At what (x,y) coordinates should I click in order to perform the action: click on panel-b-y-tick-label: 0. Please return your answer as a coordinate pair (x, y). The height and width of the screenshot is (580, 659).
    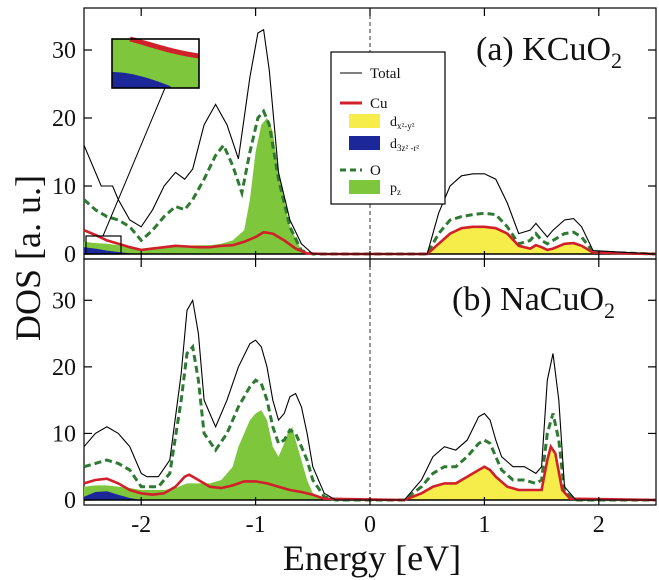
    Looking at the image, I should click on (70, 501).